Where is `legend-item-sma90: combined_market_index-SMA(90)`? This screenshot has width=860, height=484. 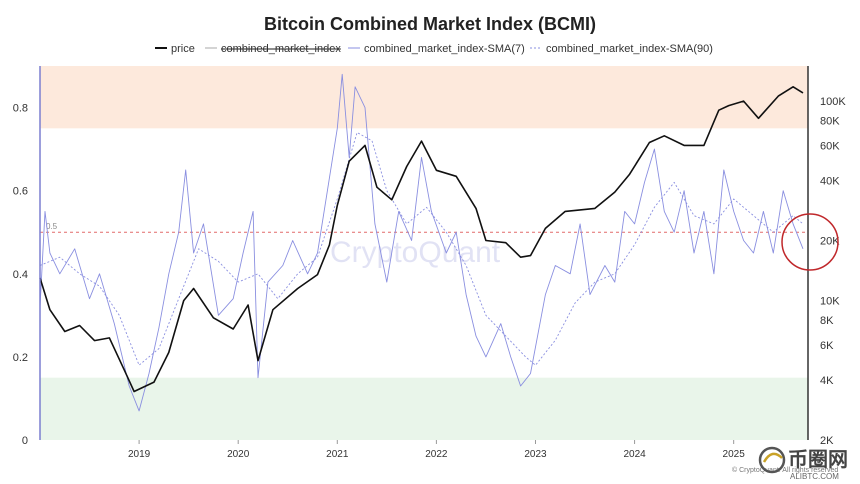 legend-item-sma90: combined_market_index-SMA(90) is located at coordinates (621, 49).